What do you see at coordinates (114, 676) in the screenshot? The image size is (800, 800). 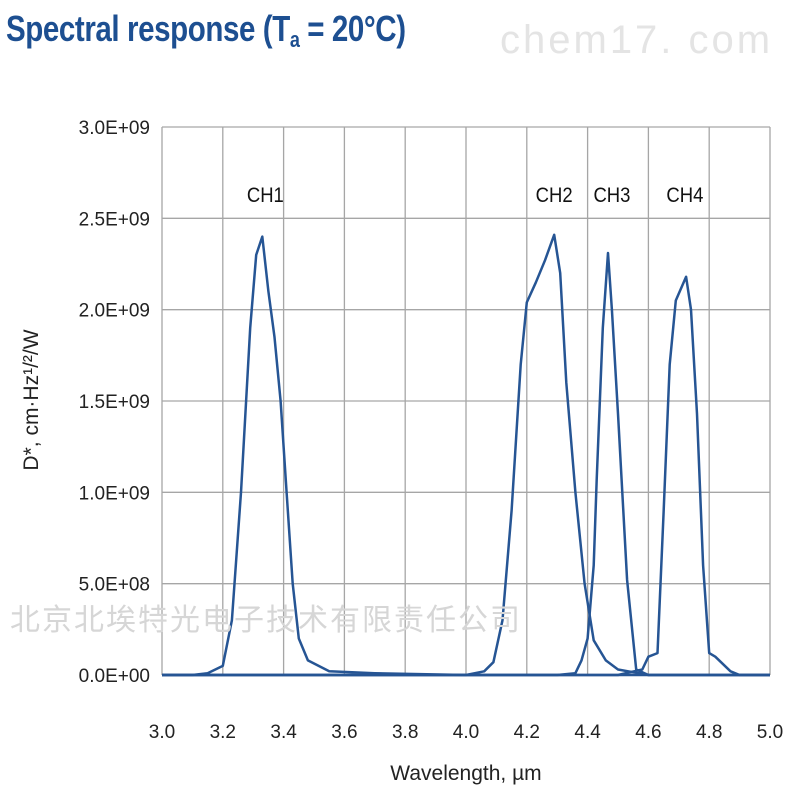 I see `y-tick-label: 0.0E+00` at bounding box center [114, 676].